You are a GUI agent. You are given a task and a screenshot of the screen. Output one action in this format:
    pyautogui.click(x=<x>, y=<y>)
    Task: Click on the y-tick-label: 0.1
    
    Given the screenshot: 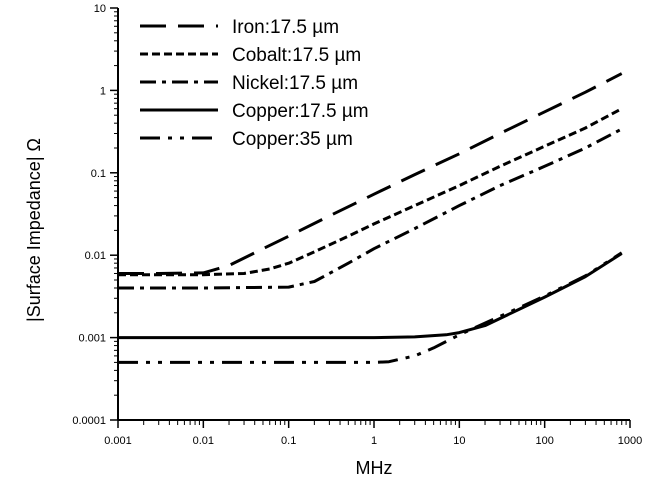 What is the action you would take?
    pyautogui.click(x=98, y=174)
    